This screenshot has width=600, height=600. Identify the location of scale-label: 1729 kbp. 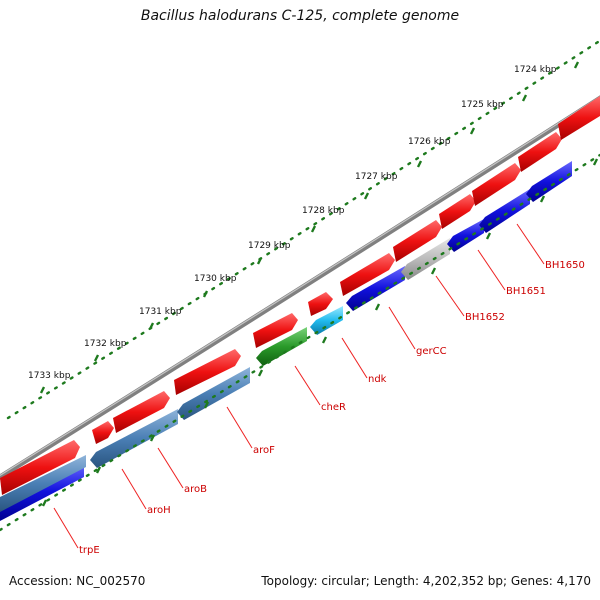
(269, 246).